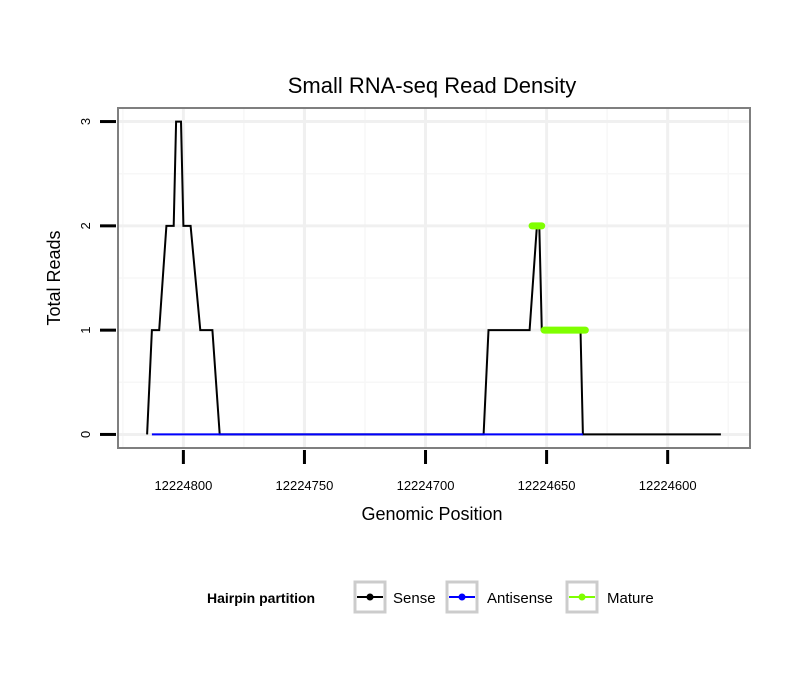 This screenshot has height=690, width=810. I want to click on legend-label-antisense: Antisense, so click(520, 598).